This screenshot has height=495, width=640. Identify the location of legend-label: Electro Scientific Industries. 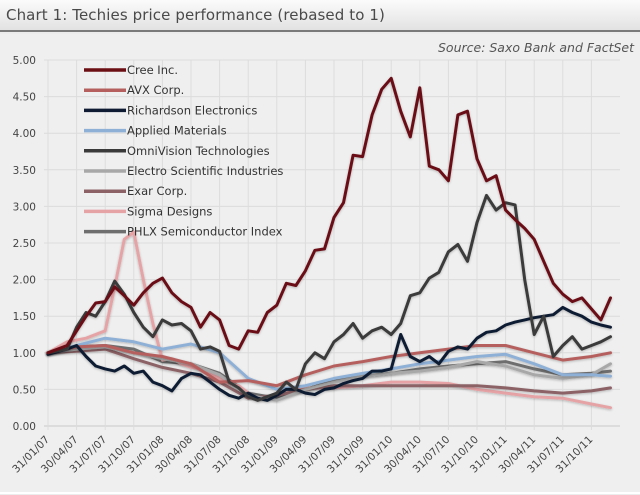
(205, 171).